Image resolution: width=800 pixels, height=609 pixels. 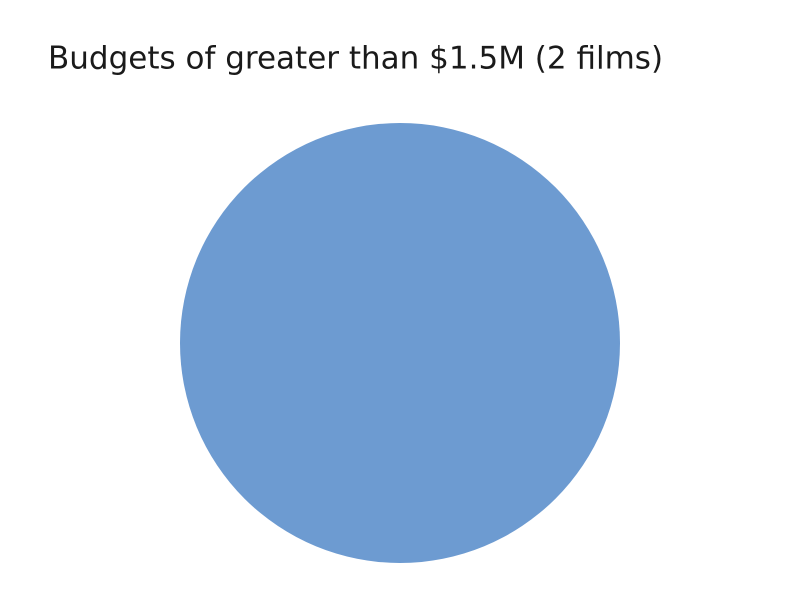 What do you see at coordinates (355, 59) in the screenshot?
I see `chart-title: Budgets of greater than $1.5M (2 films)` at bounding box center [355, 59].